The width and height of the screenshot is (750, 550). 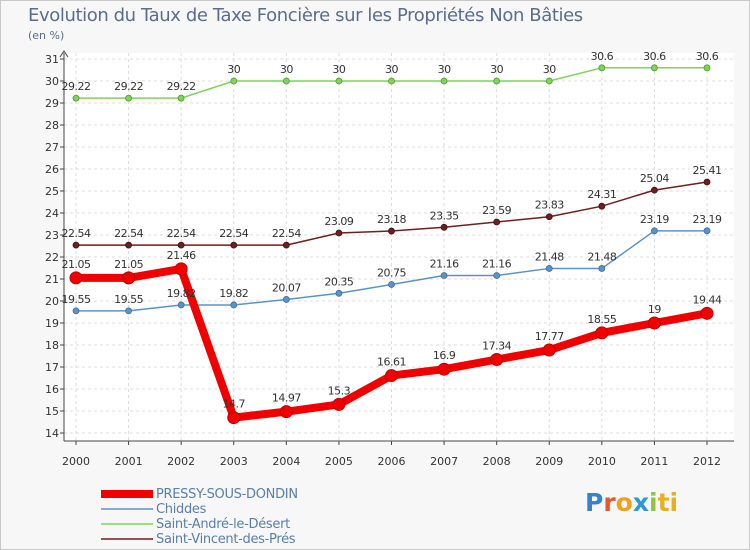 I want to click on data-label: 20.75, so click(x=391, y=273).